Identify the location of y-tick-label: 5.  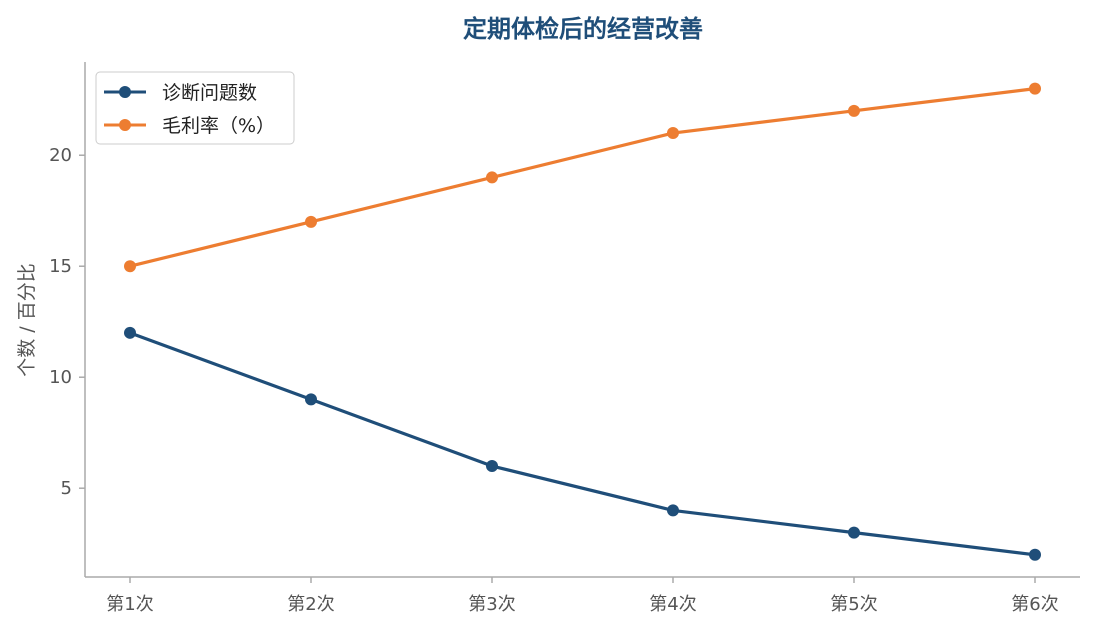
(66, 488).